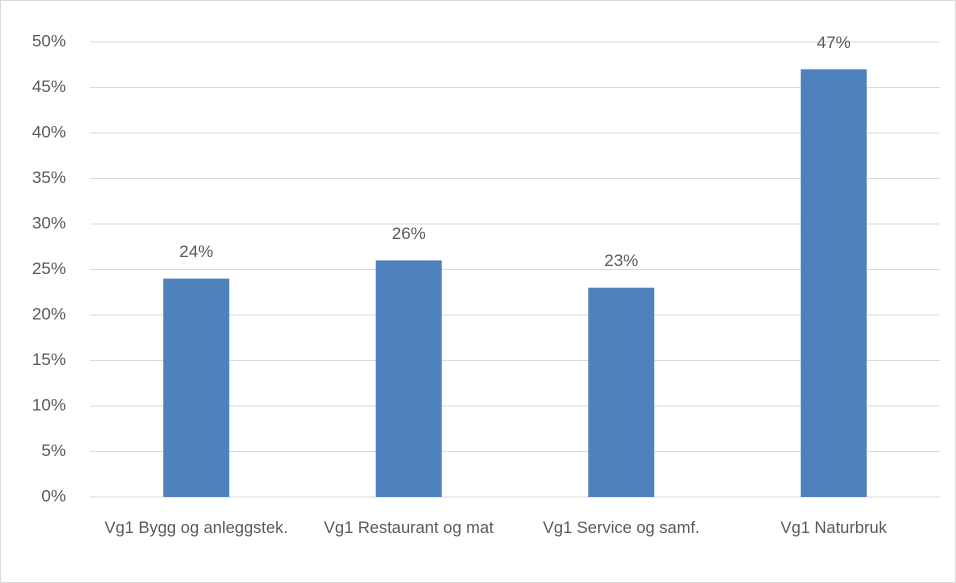 This screenshot has width=956, height=583. I want to click on data-label: 24%, so click(196, 251).